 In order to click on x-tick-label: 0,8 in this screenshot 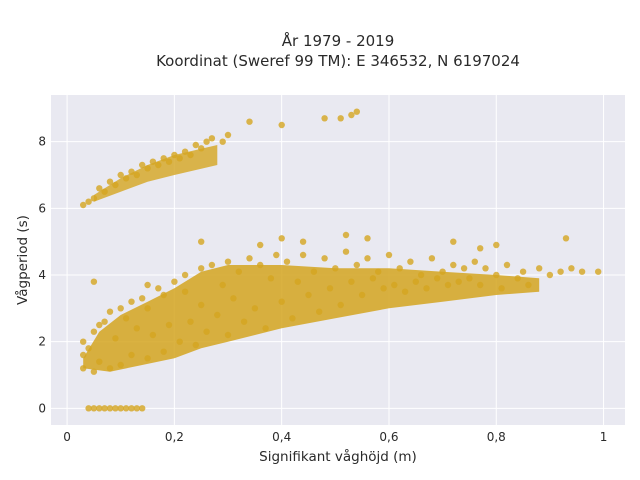, I will do `click(496, 437)`.